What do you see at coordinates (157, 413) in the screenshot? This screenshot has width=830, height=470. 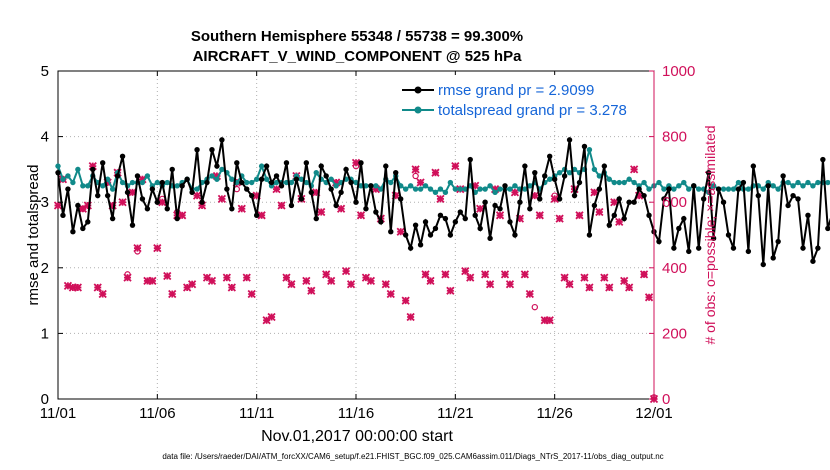 I see `x-tick-label: 11/06` at bounding box center [157, 413].